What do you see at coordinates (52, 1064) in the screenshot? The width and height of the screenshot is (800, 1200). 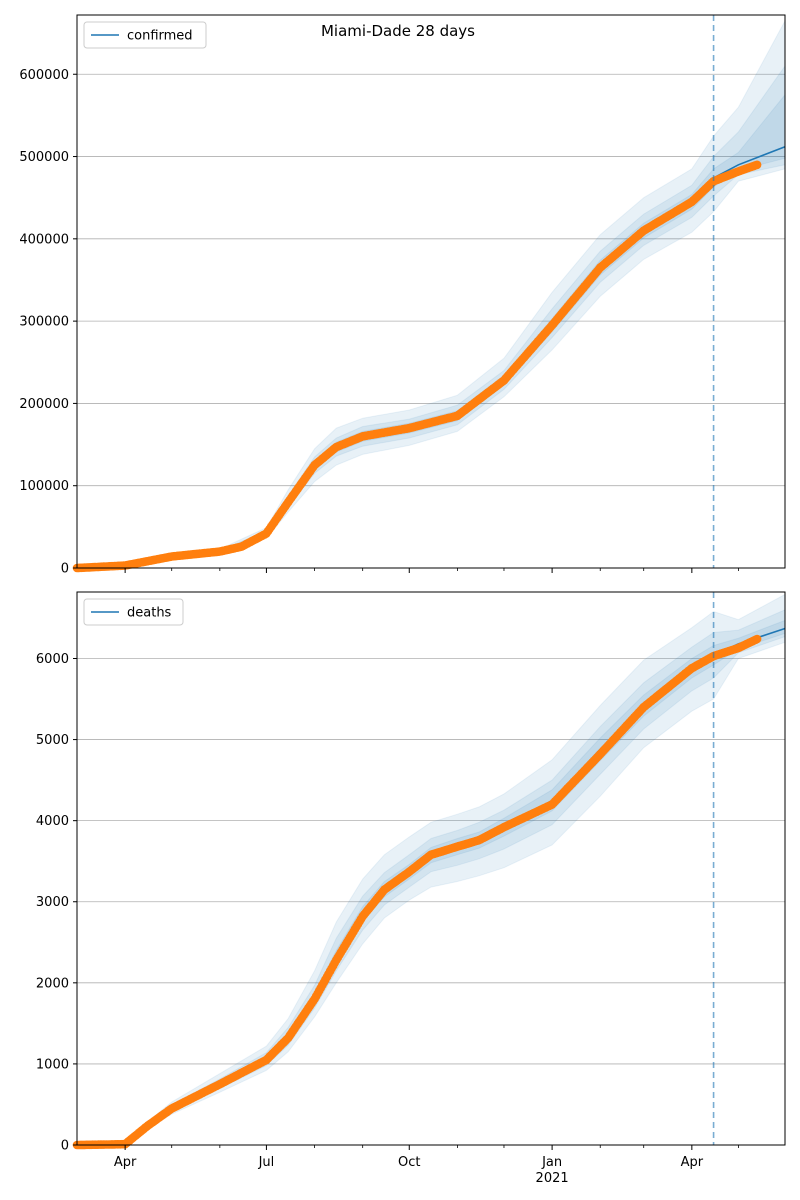 I see `y-tick-label: 1000` at bounding box center [52, 1064].